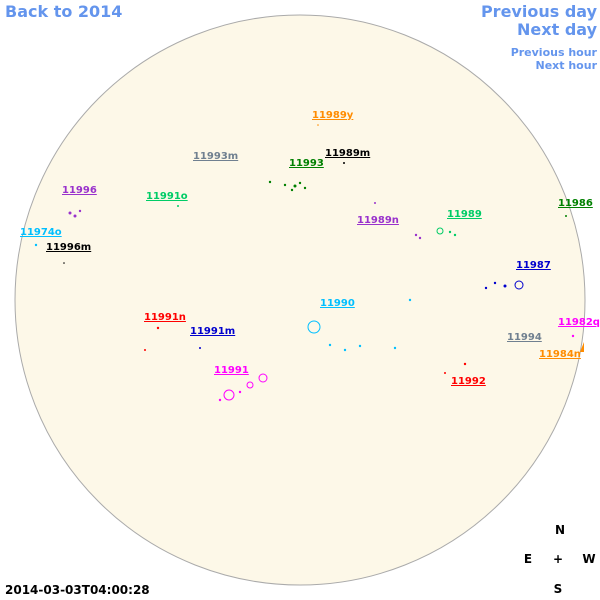 This screenshot has height=600, width=600. What do you see at coordinates (557, 29) in the screenshot?
I see `next-day-link: Next day` at bounding box center [557, 29].